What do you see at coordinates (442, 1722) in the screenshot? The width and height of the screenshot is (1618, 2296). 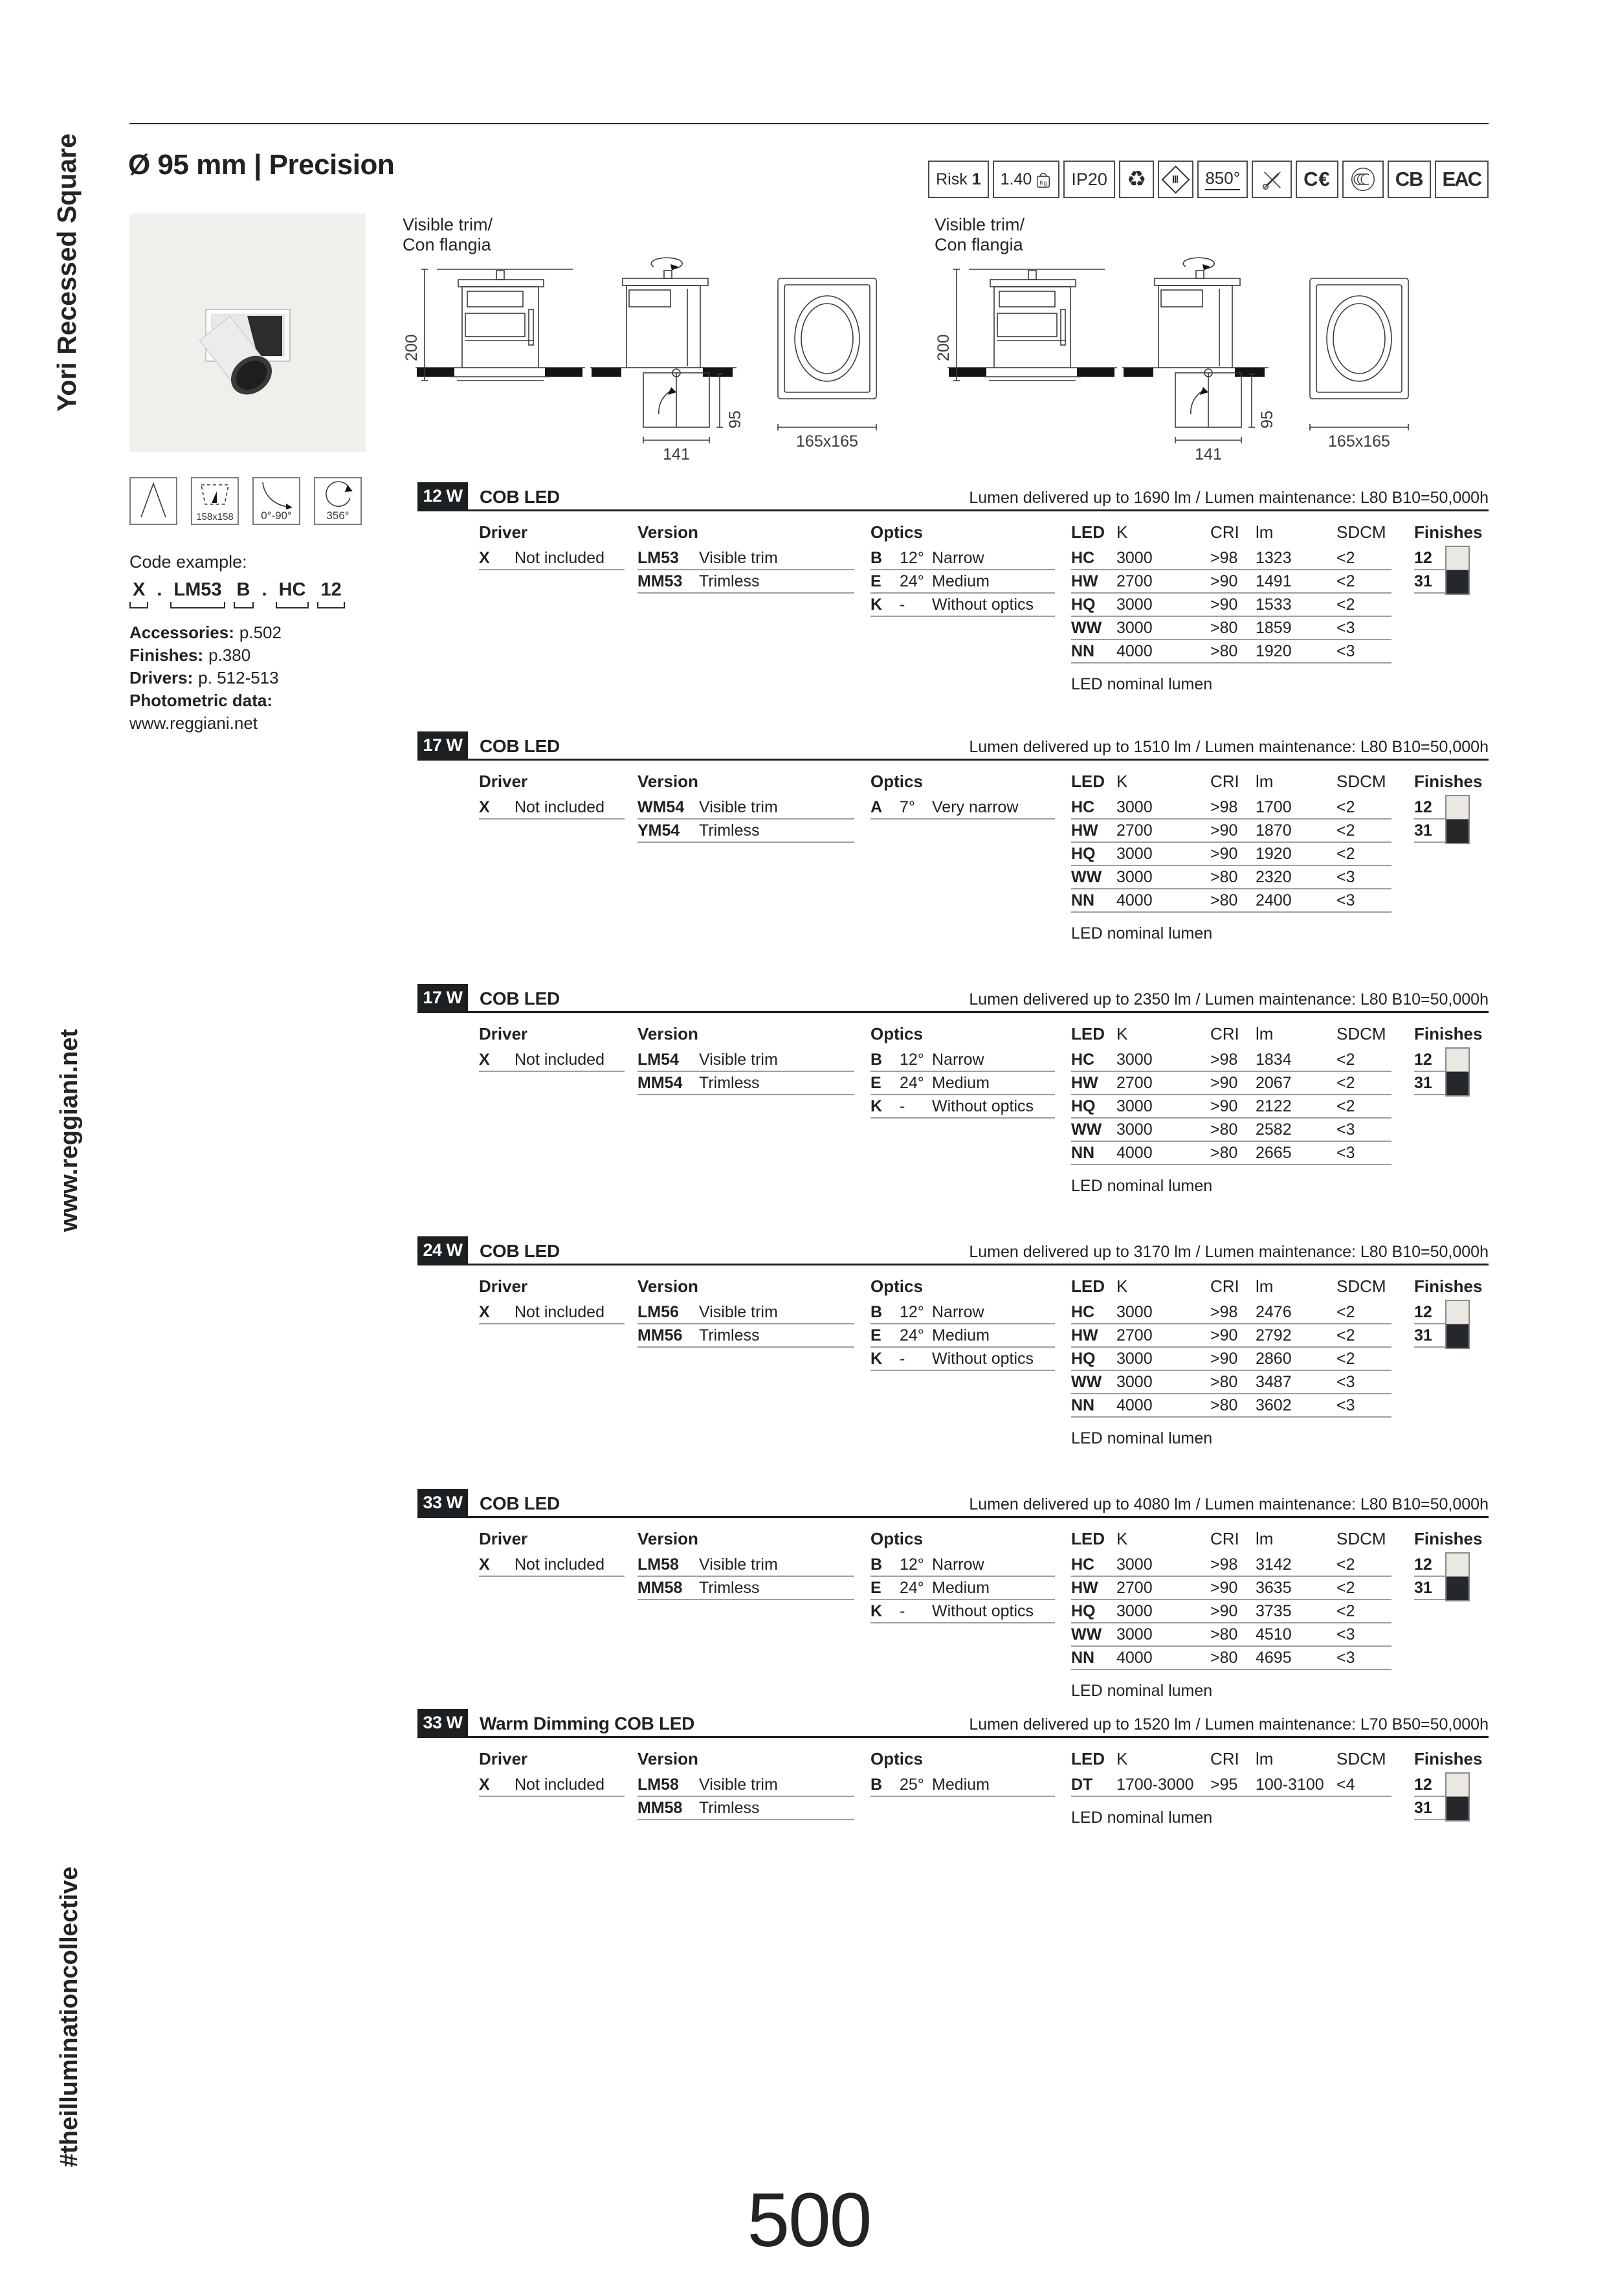 I see `wattage-badge: 33 W` at bounding box center [442, 1722].